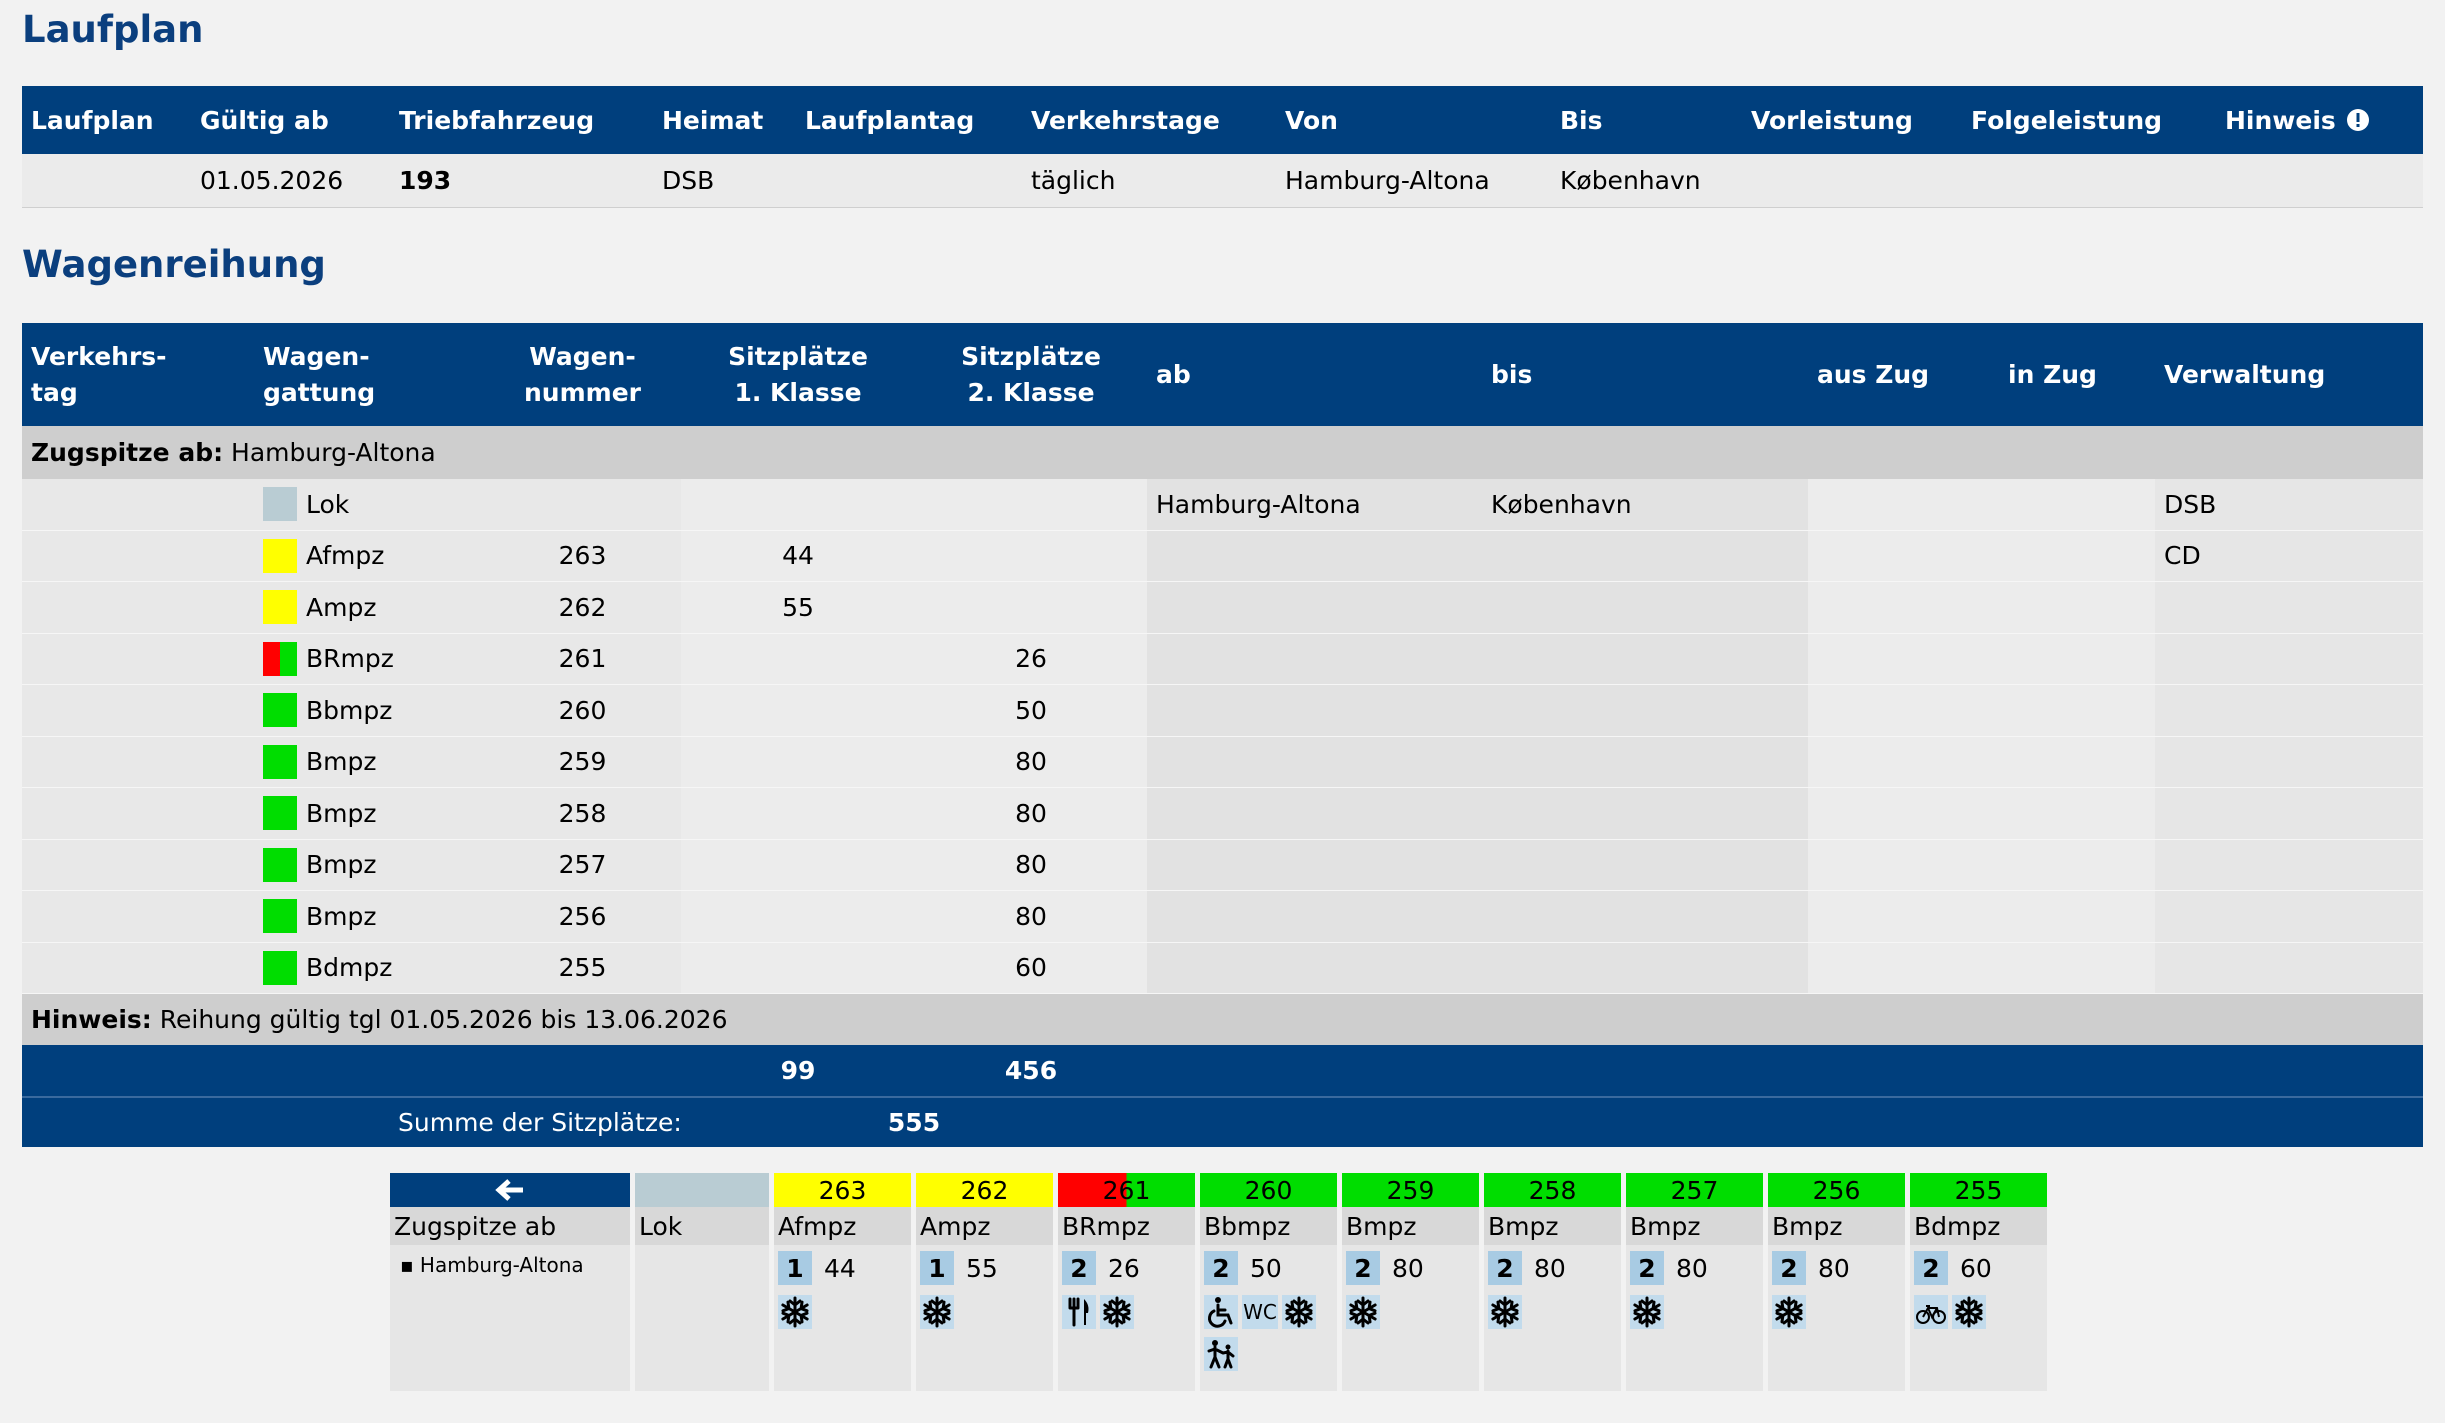 The image size is (2445, 1423). What do you see at coordinates (1978, 1190) in the screenshot?
I see `wagon-number: 255` at bounding box center [1978, 1190].